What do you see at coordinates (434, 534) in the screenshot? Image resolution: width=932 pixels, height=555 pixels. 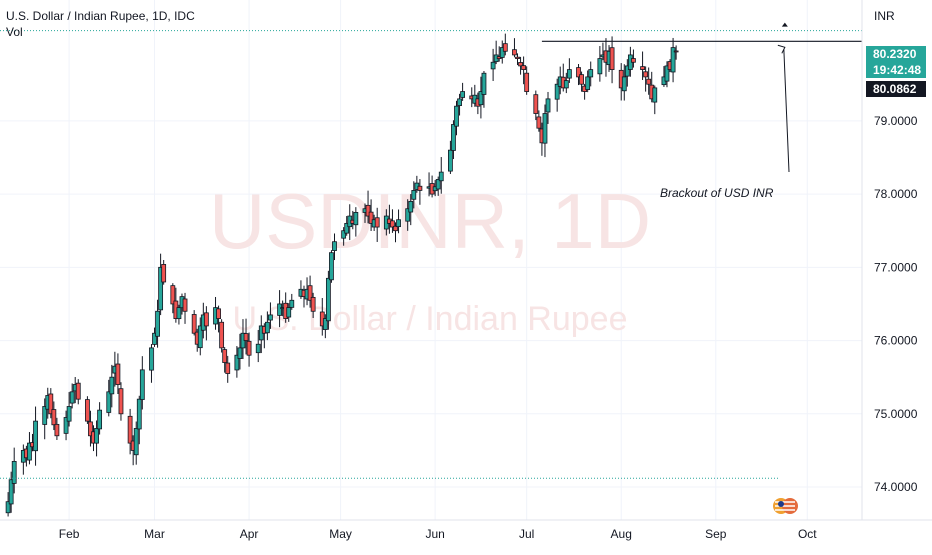 I see `x-tick-label: Jun` at bounding box center [434, 534].